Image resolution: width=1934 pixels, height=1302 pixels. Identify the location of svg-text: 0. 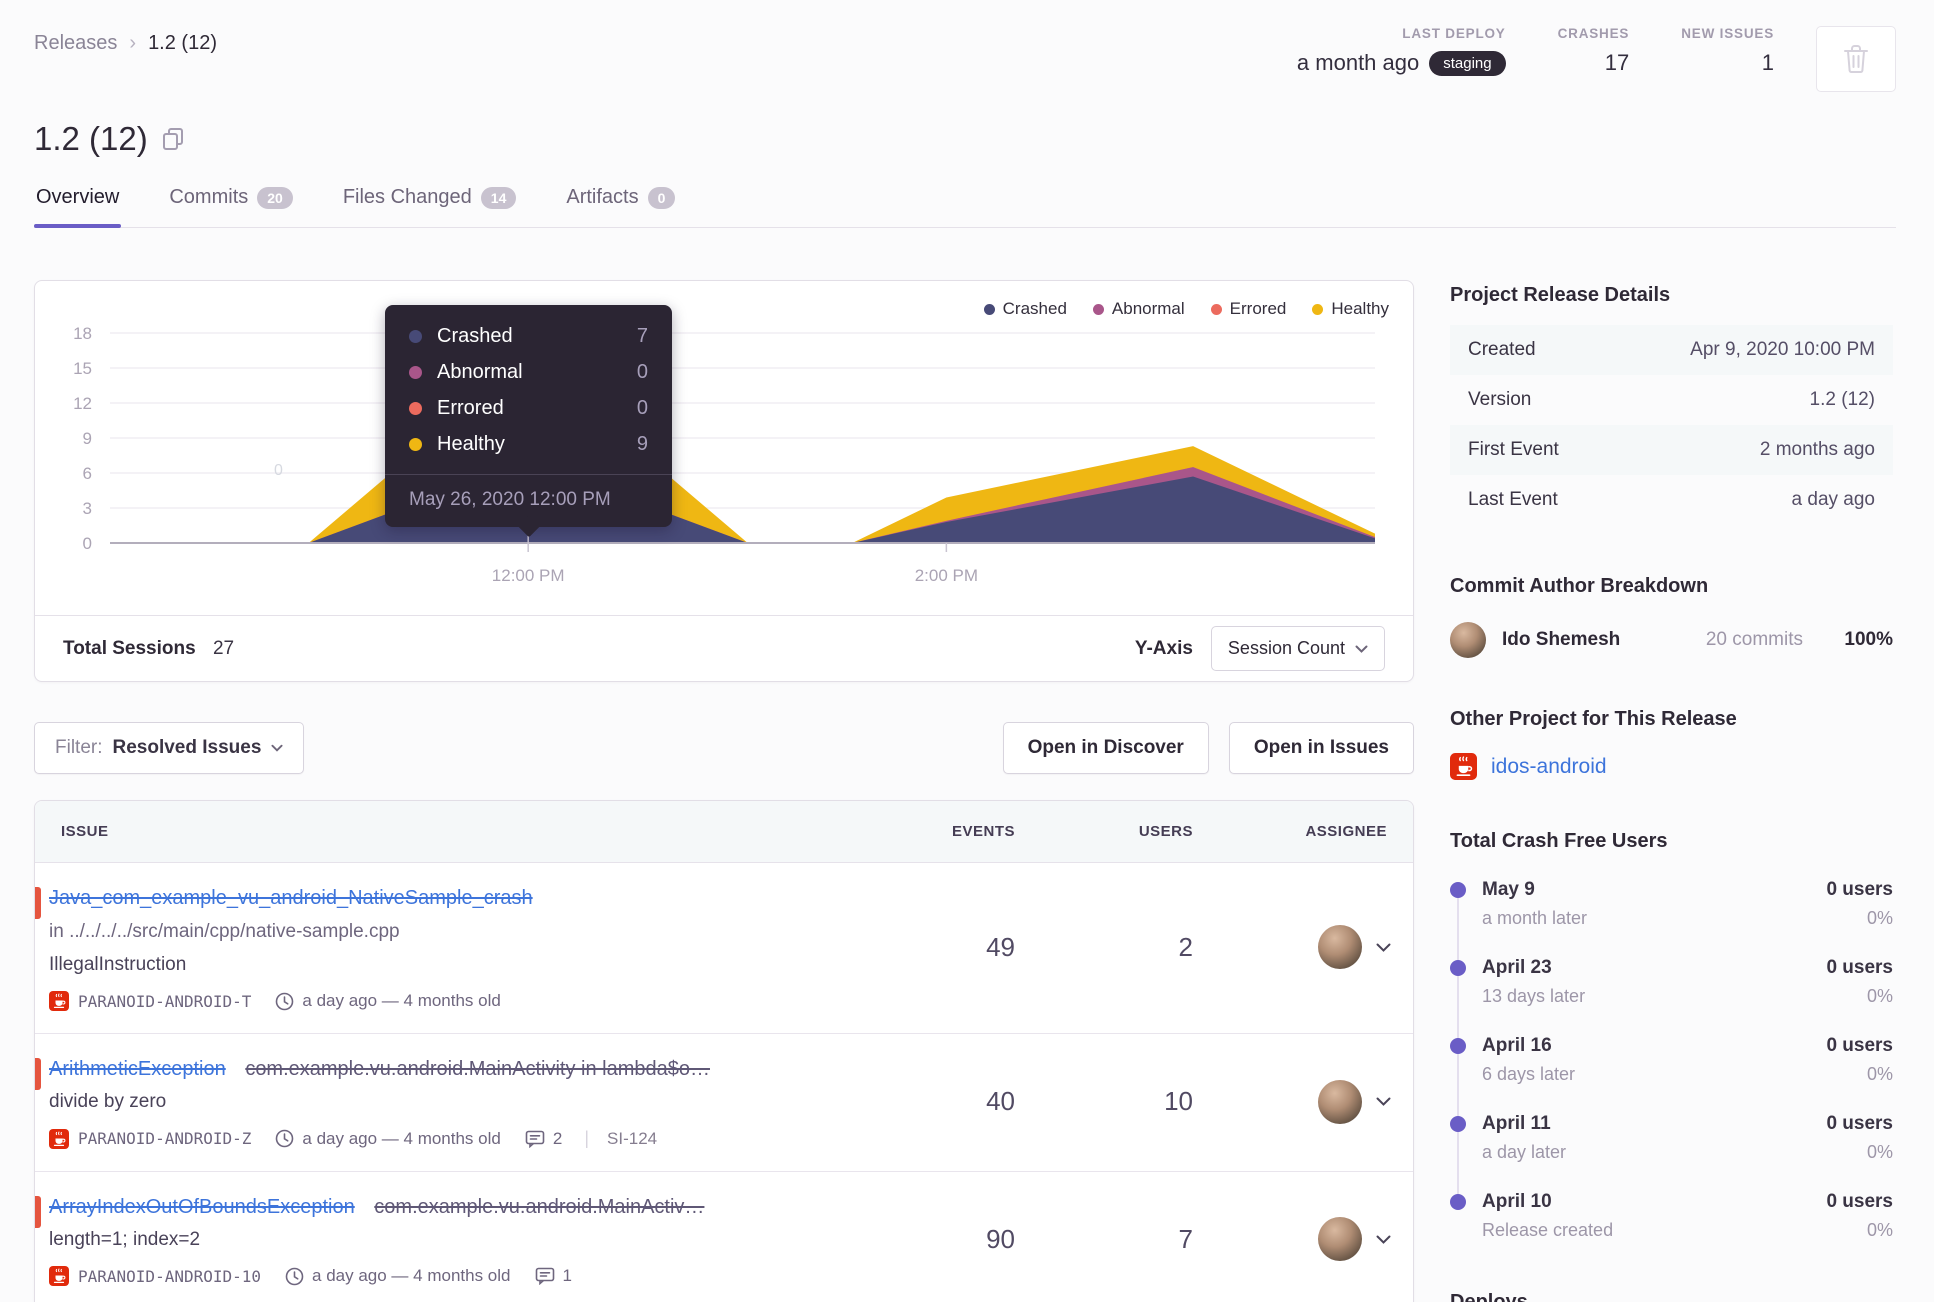
(87, 543).